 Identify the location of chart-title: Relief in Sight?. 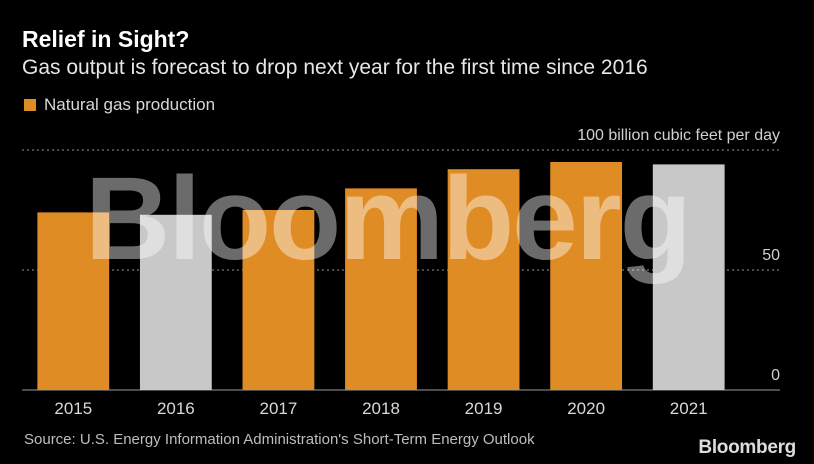
(106, 39).